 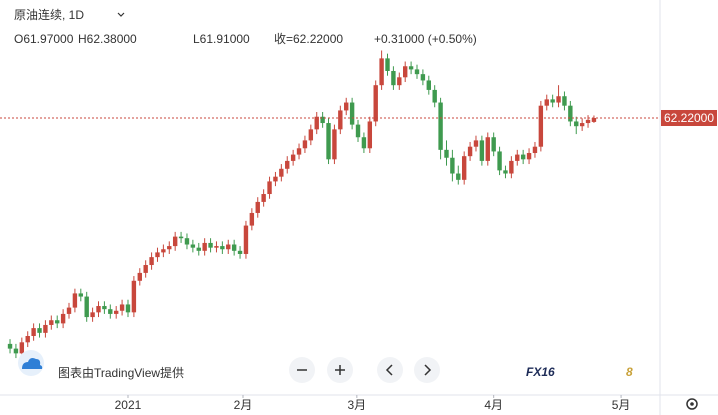 I want to click on ohlc-change: +0.31000 (+0.50%), so click(x=425, y=39).